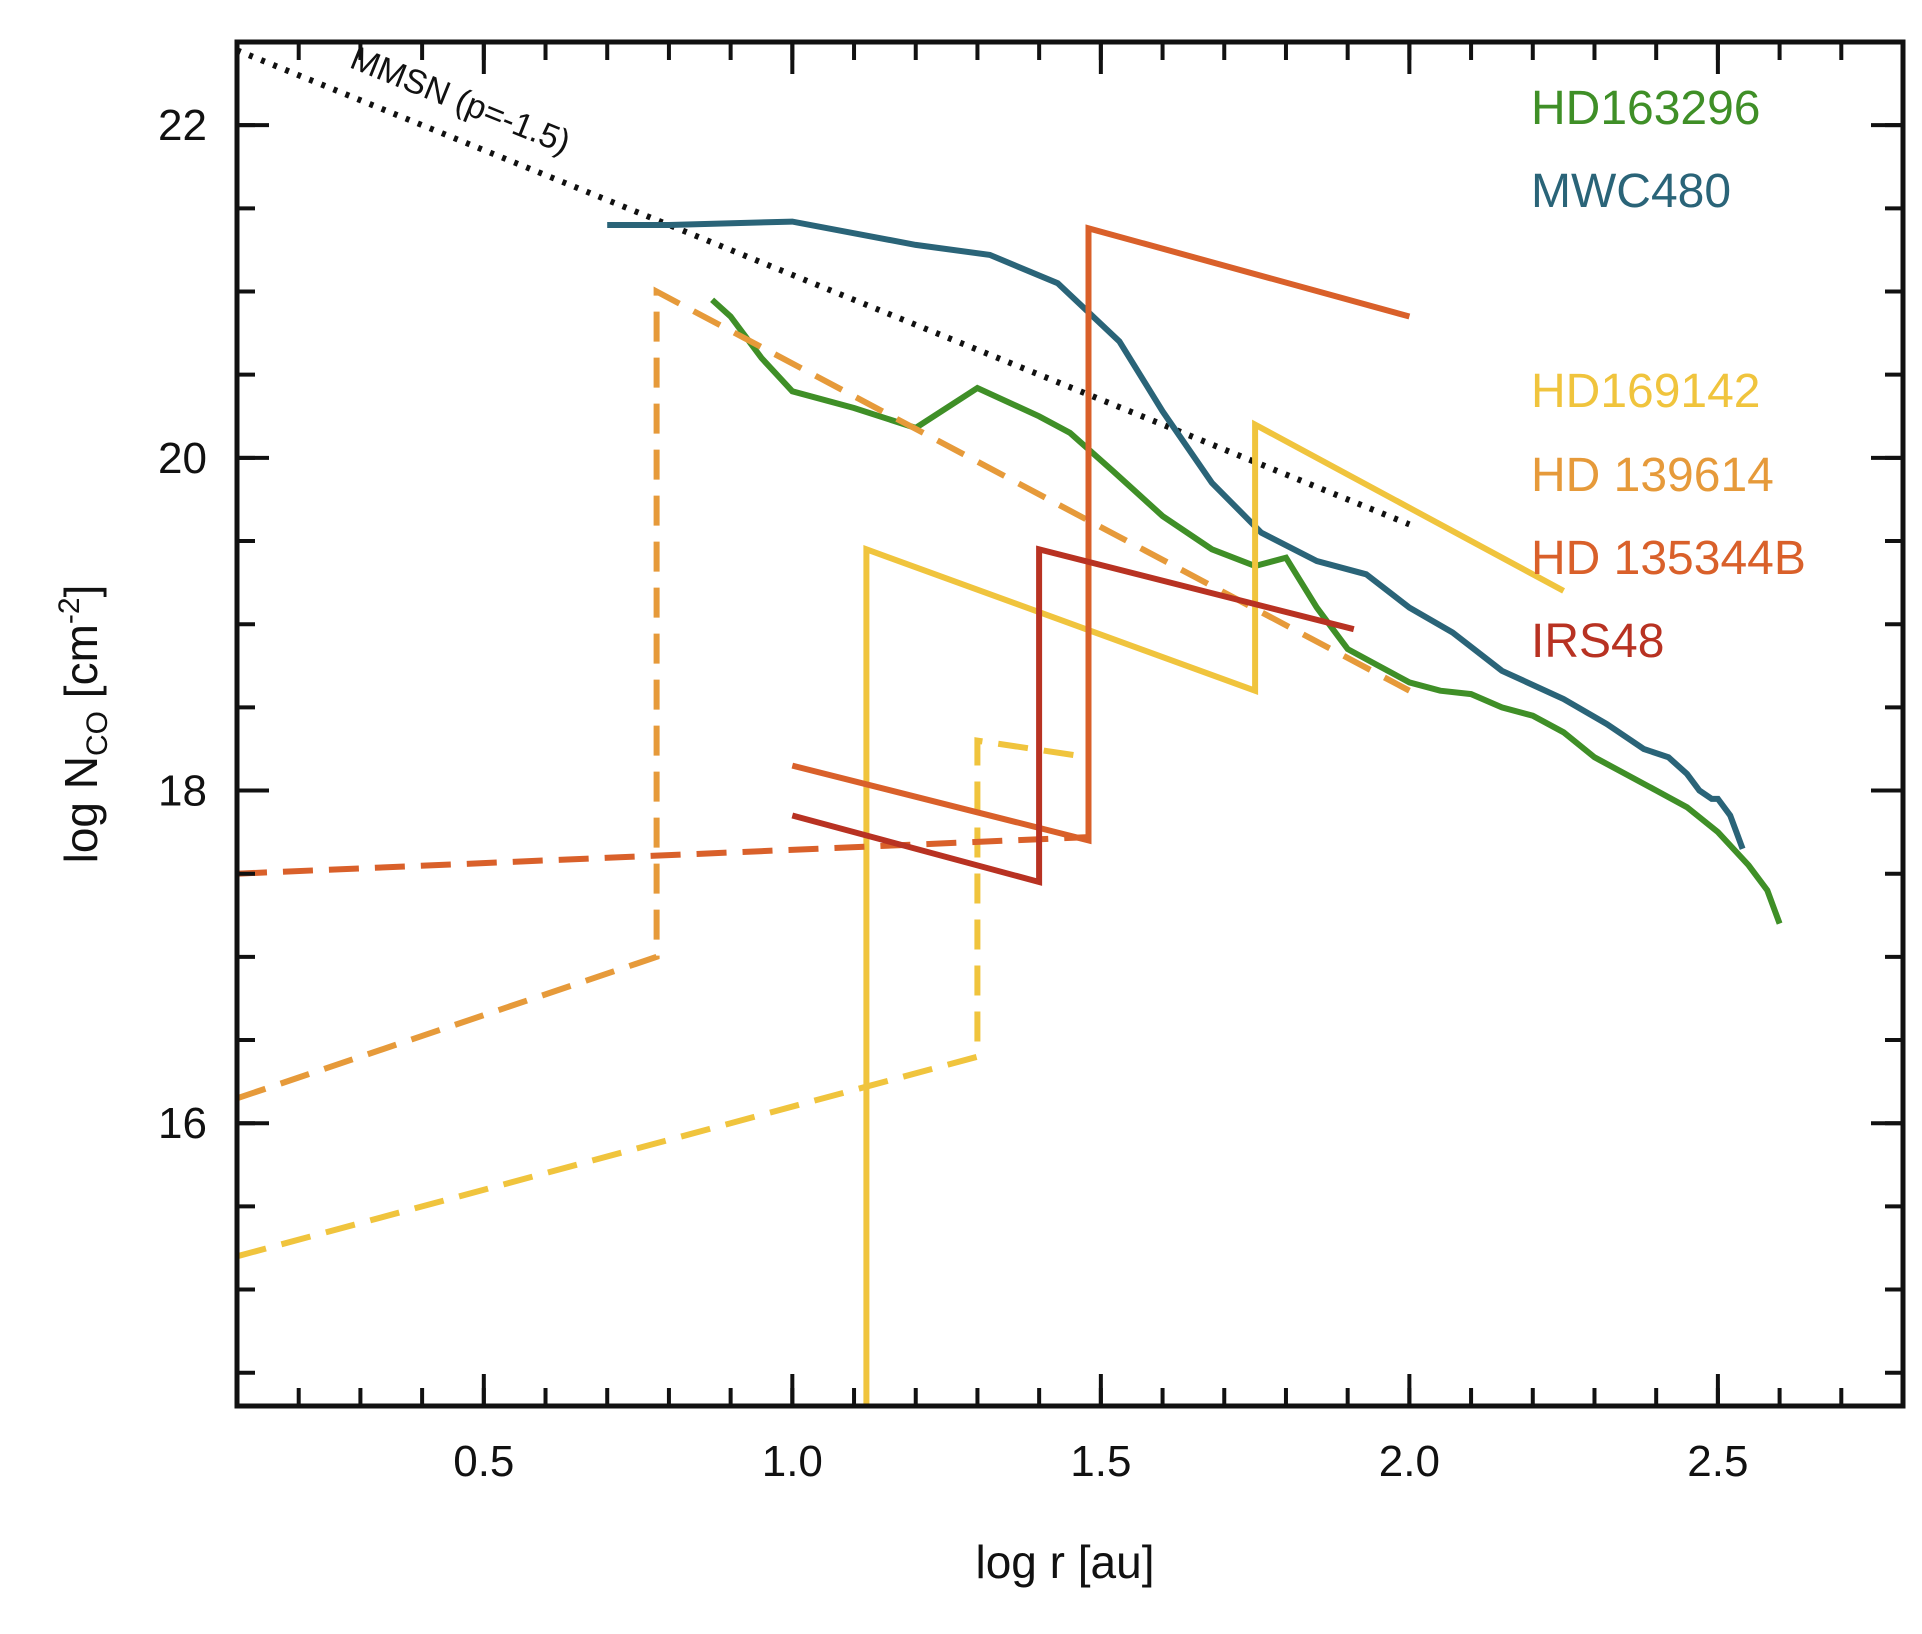 The height and width of the screenshot is (1634, 1922). I want to click on y-axis-label: log NCO [cm-2], so click(83, 724).